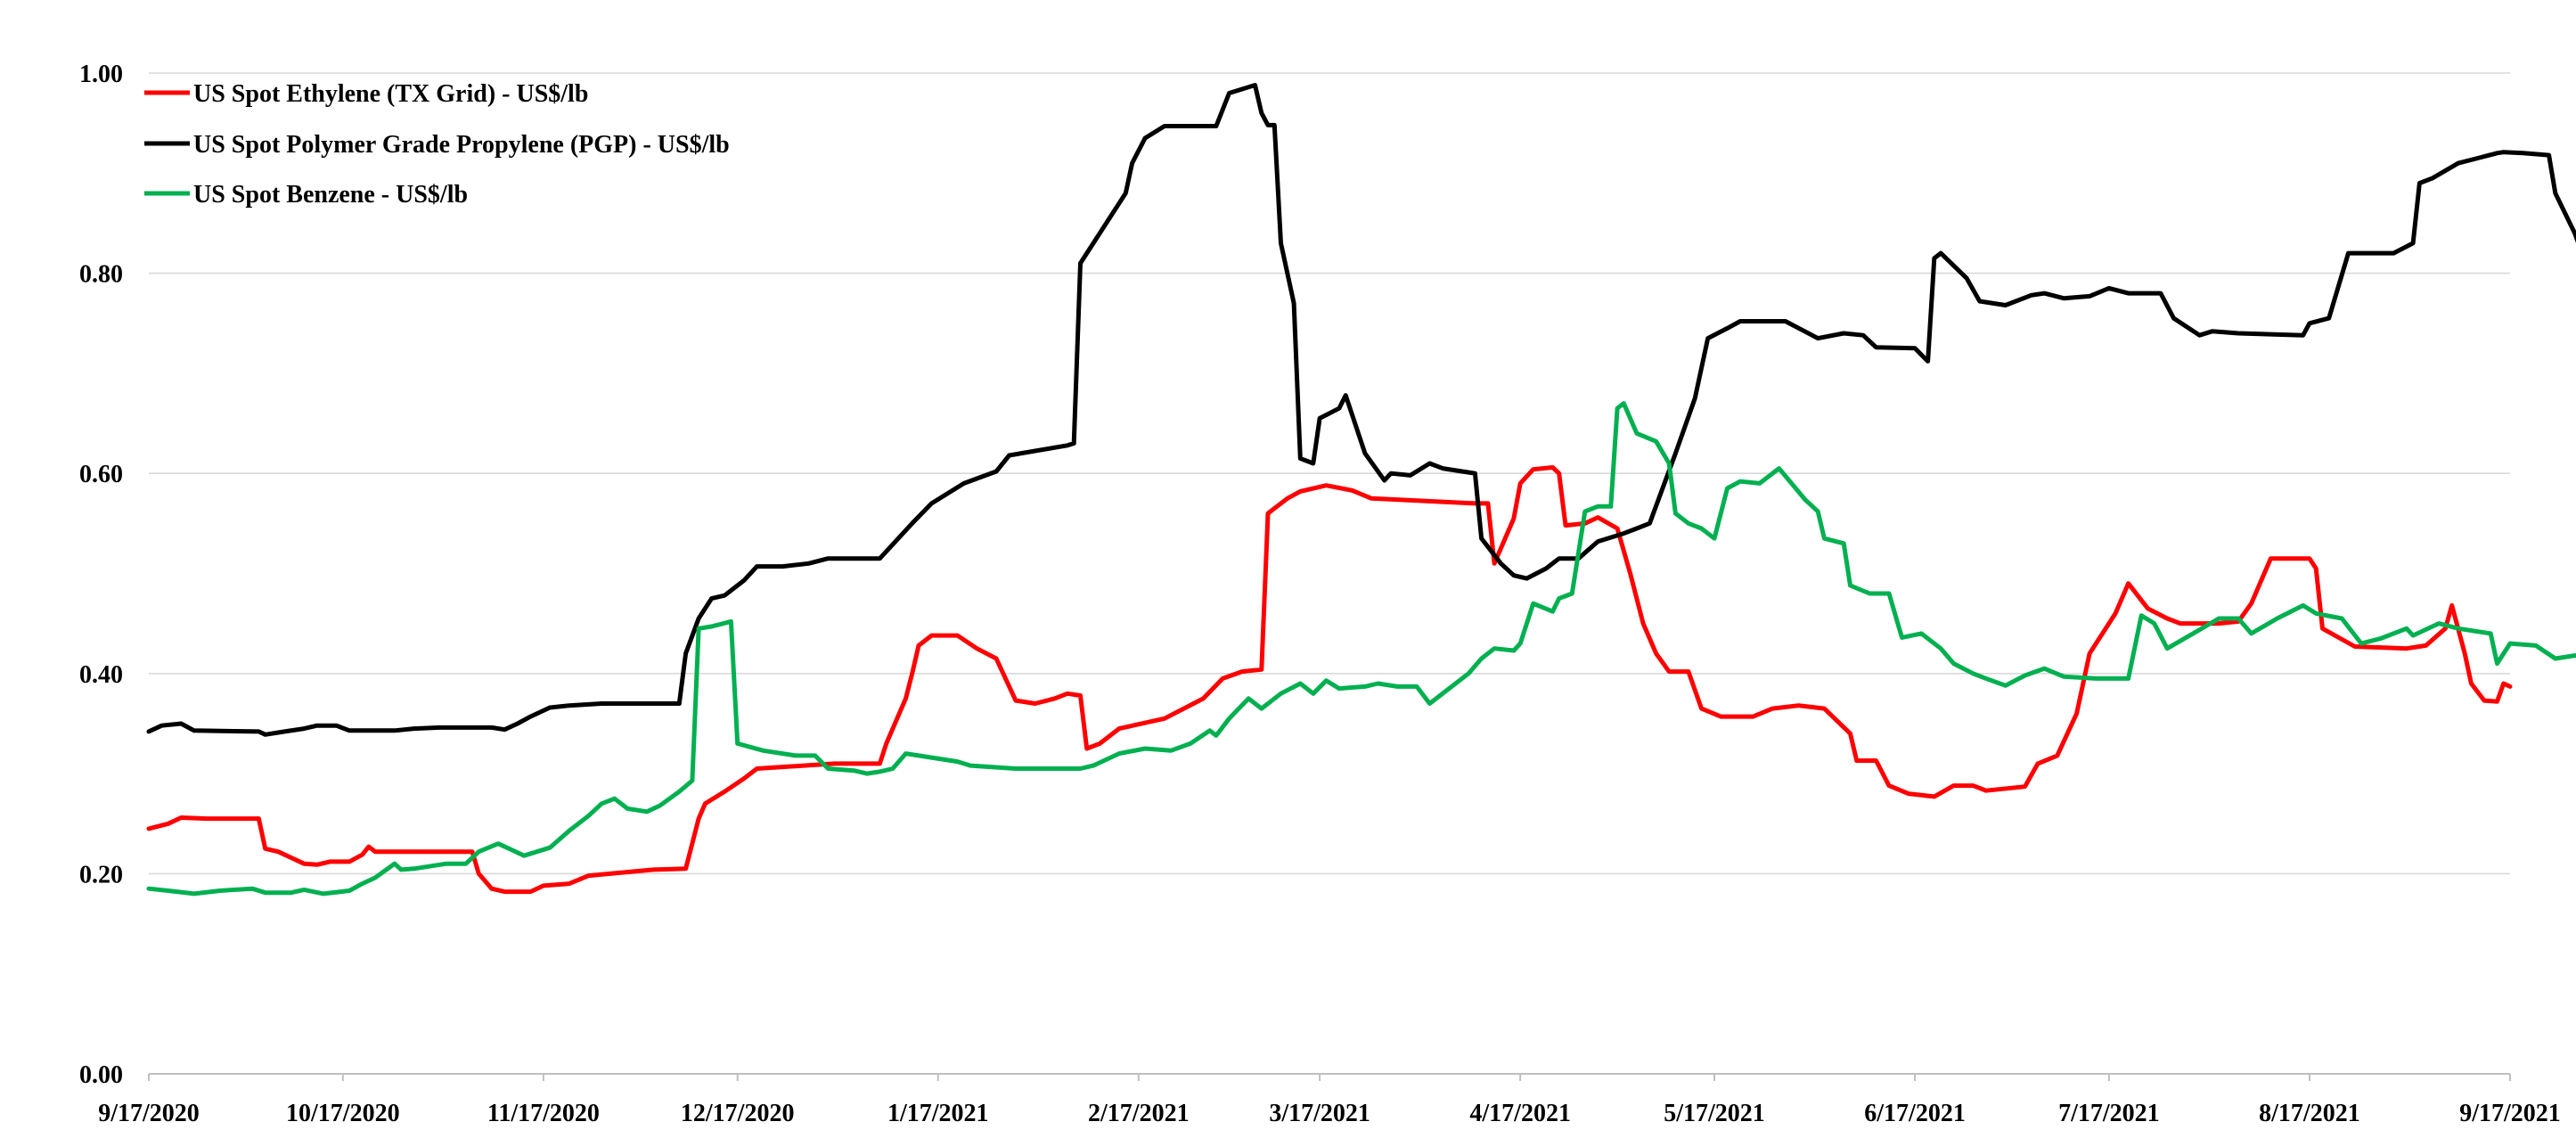 The width and height of the screenshot is (2576, 1138). Describe the element at coordinates (2109, 1113) in the screenshot. I see `x-tick-label: 7/17/2021` at that location.